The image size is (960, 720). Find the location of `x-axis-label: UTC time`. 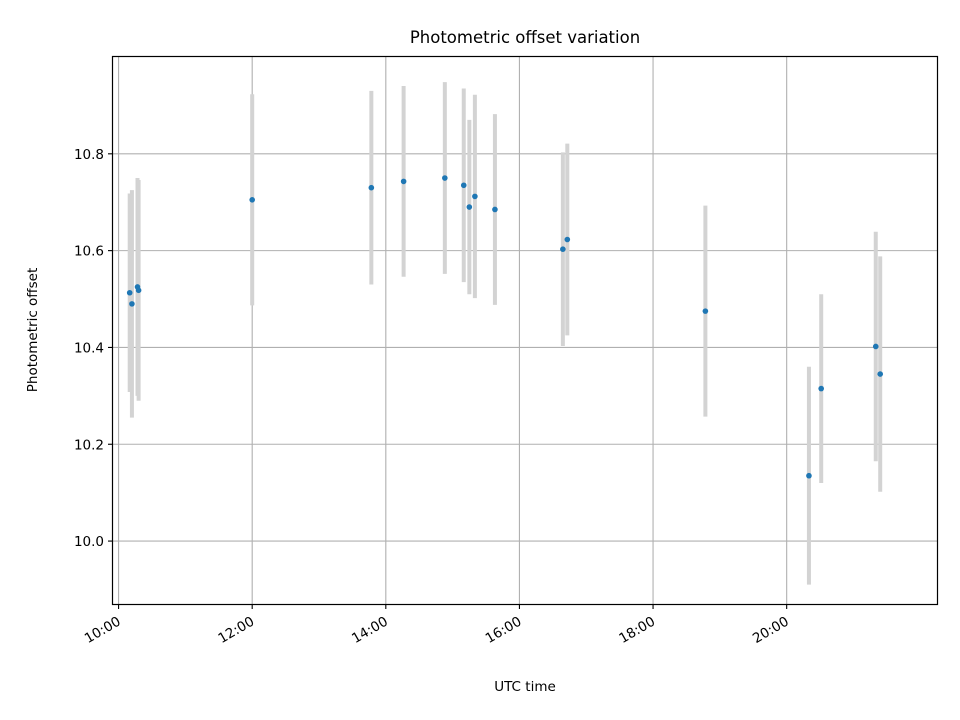

x-axis-label: UTC time is located at coordinates (525, 687).